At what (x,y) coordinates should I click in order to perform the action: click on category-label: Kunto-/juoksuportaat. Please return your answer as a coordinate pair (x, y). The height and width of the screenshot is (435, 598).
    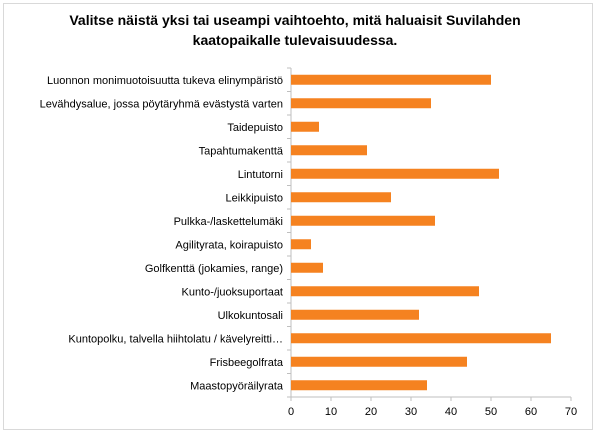
    Looking at the image, I should click on (232, 292).